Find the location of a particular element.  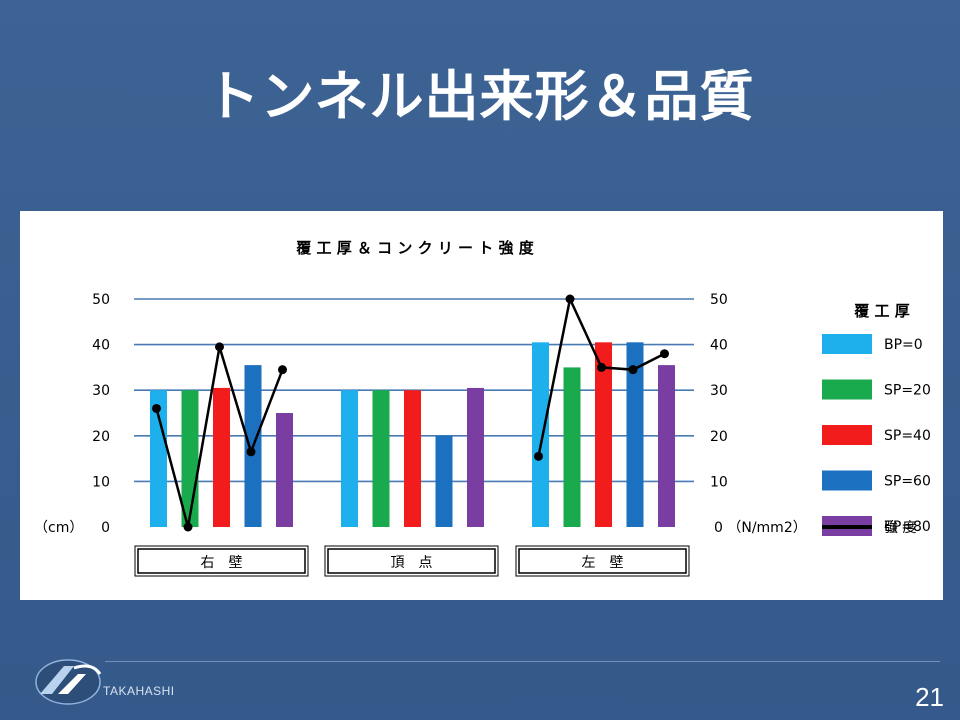

right-tick-label: 10 is located at coordinates (719, 482).